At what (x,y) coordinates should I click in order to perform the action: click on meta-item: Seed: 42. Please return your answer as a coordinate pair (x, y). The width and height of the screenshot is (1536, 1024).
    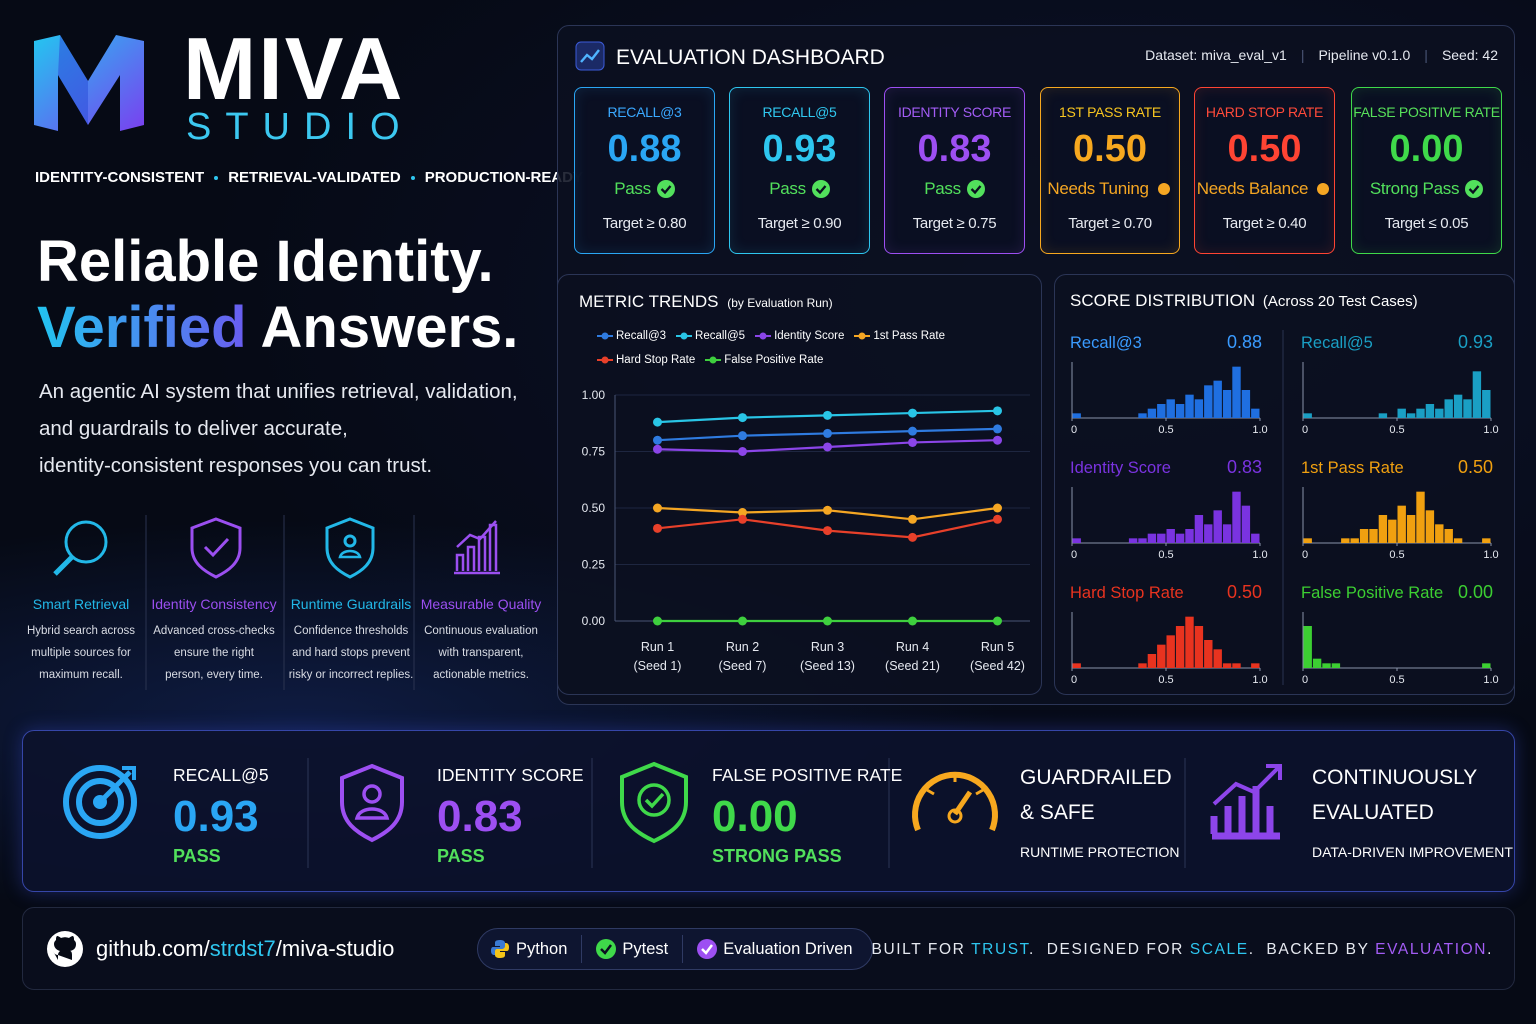
    Looking at the image, I should click on (1469, 55).